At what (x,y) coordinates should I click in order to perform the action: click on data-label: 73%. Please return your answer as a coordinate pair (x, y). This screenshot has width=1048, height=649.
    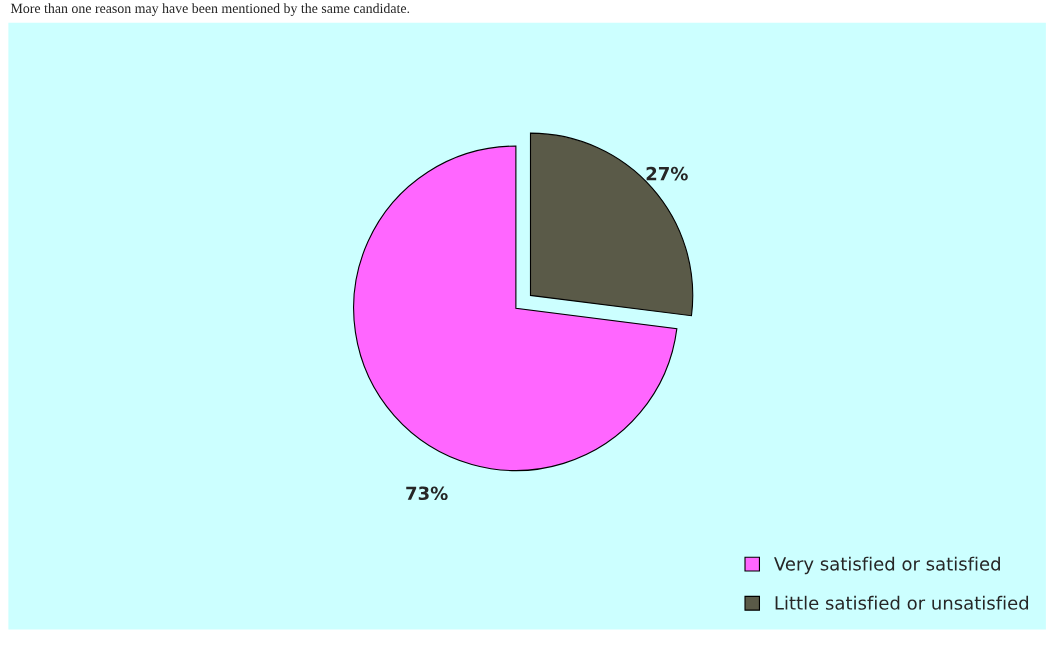
    Looking at the image, I should click on (427, 493).